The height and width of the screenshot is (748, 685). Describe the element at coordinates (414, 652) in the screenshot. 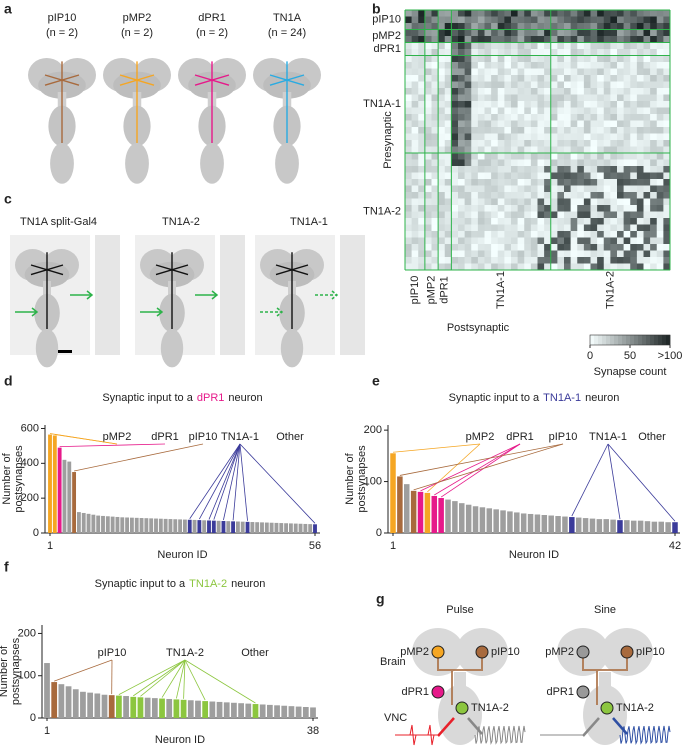

I see `neuron-label: pMP2` at that location.